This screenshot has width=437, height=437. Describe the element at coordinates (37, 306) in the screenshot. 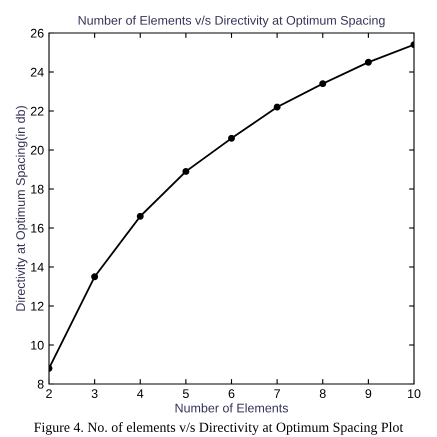

I see `y-tick-label: 12` at that location.